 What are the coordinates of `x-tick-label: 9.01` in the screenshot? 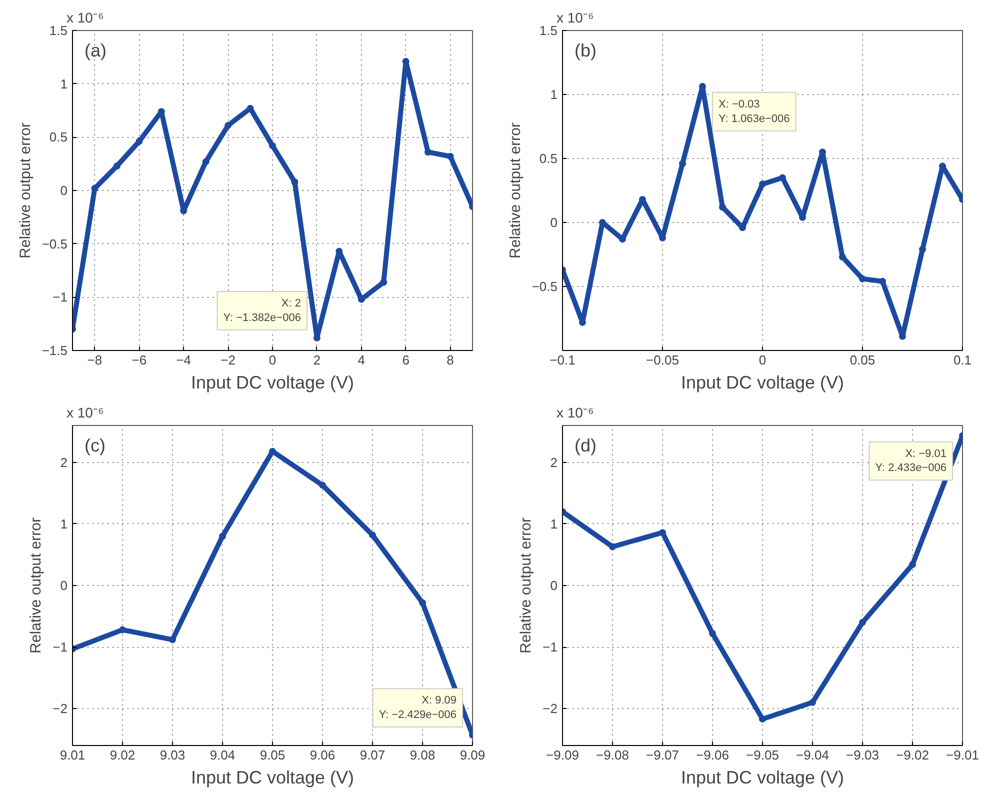 It's located at (73, 755).